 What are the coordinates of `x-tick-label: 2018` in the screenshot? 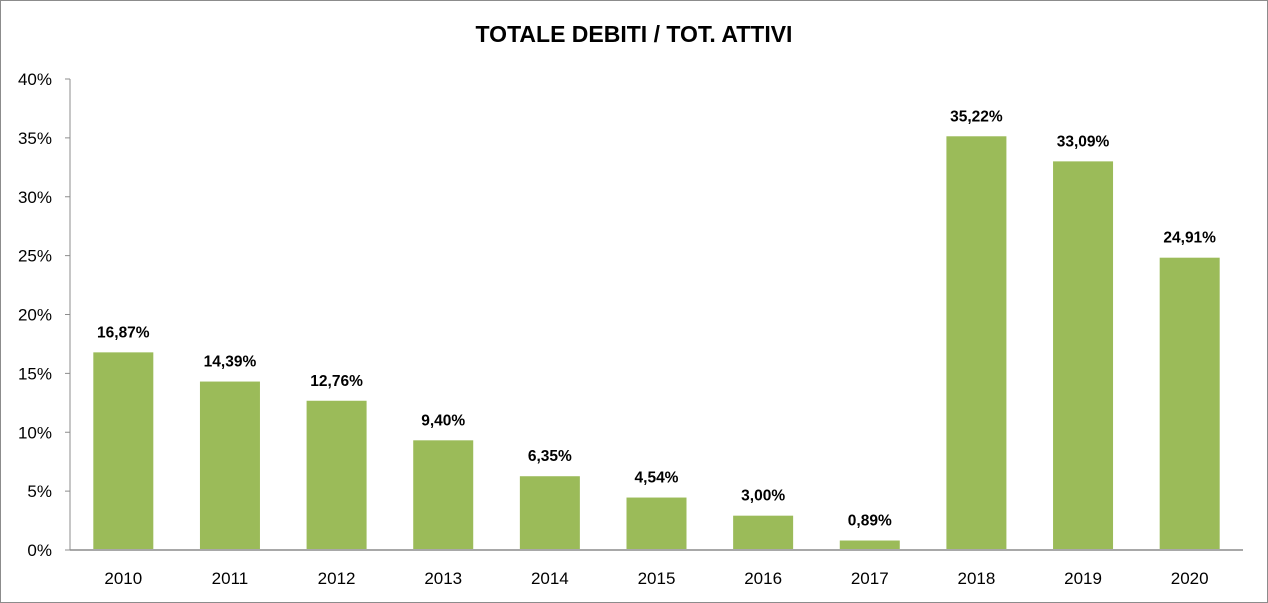 It's located at (976, 578).